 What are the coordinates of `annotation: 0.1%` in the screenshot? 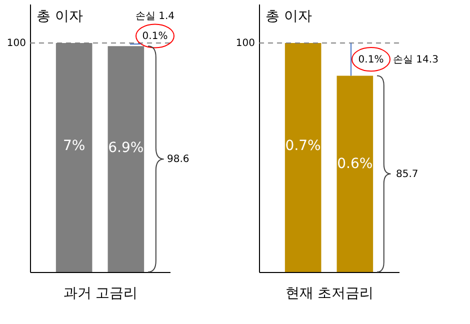 It's located at (371, 60).